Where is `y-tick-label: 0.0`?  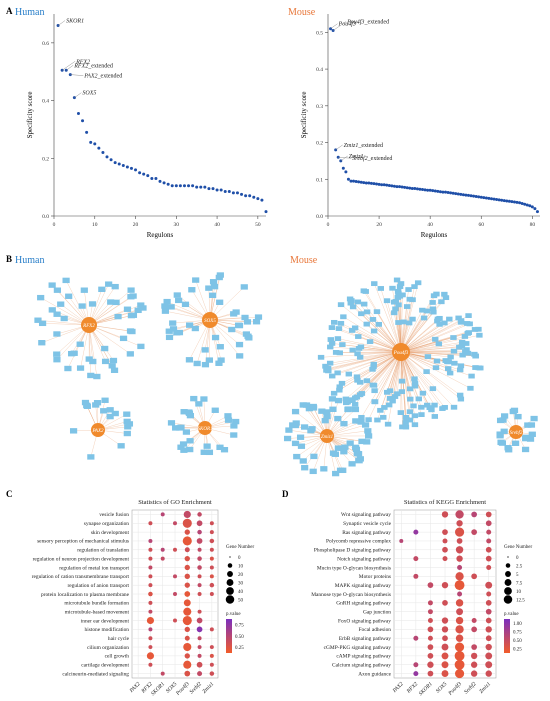 y-tick-label: 0.0 is located at coordinates (319, 217).